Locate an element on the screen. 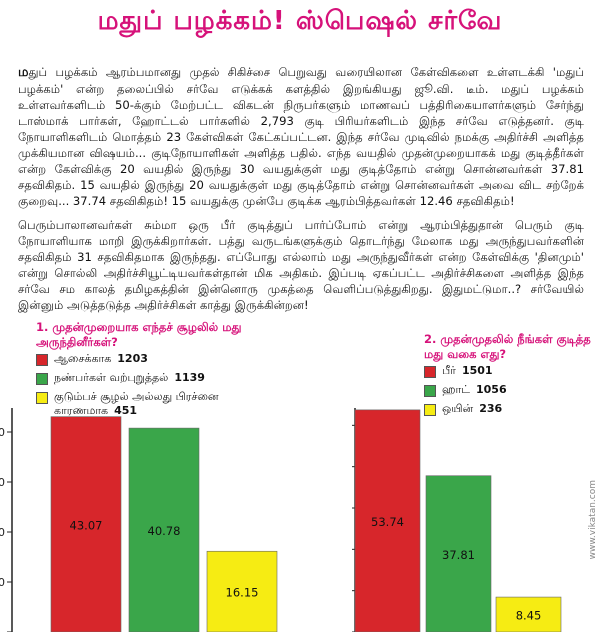 The width and height of the screenshot is (600, 632). legend-label: ஒயின் 236 is located at coordinates (472, 408).